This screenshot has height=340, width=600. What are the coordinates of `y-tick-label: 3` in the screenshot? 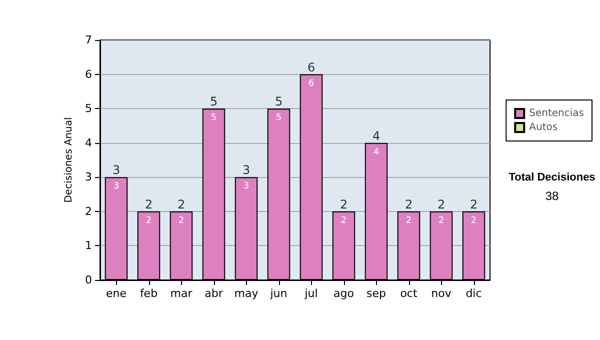 It's located at (88, 177).